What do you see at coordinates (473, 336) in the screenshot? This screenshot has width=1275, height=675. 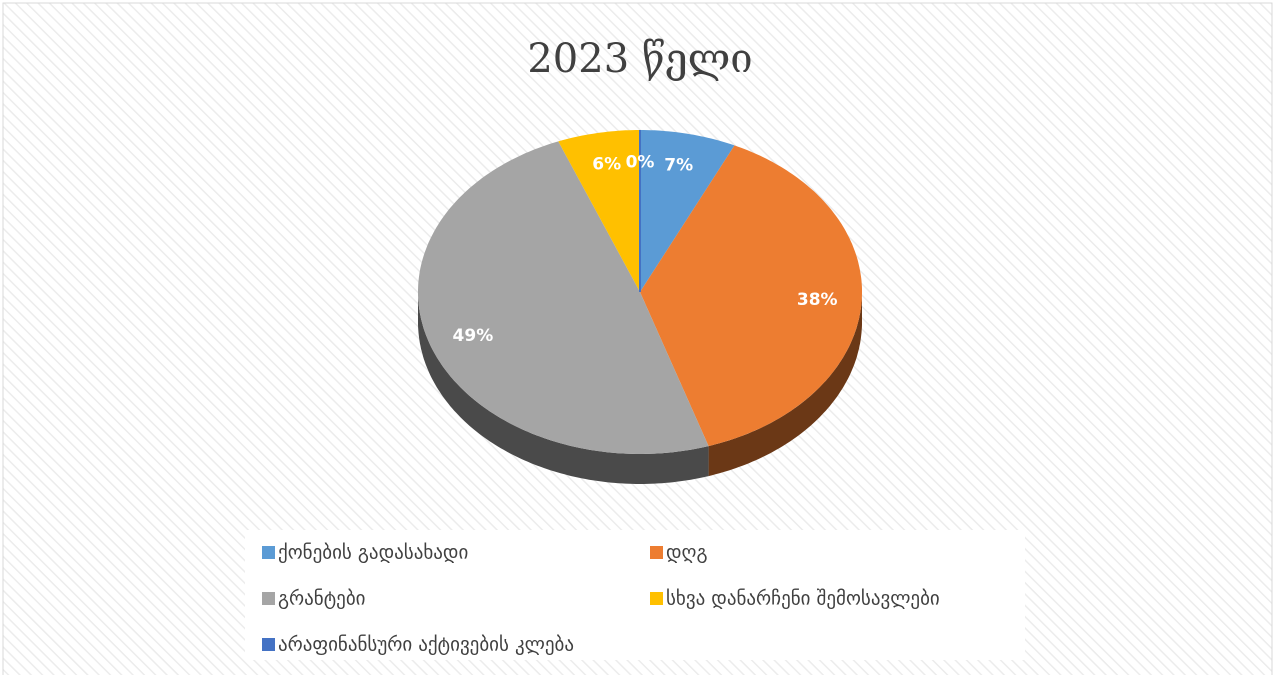 I see `data-label: 49%` at bounding box center [473, 336].